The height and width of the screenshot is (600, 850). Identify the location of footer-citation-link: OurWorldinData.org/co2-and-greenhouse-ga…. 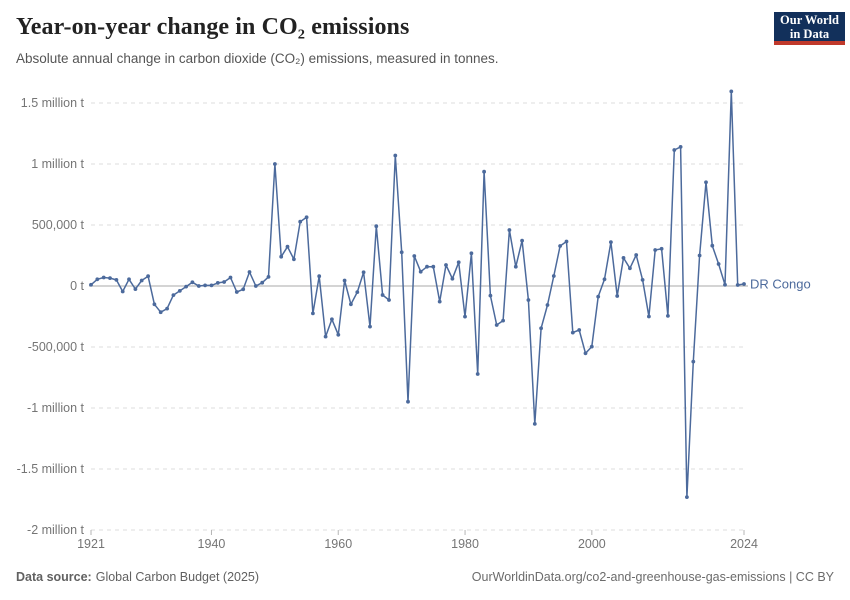
(652, 577).